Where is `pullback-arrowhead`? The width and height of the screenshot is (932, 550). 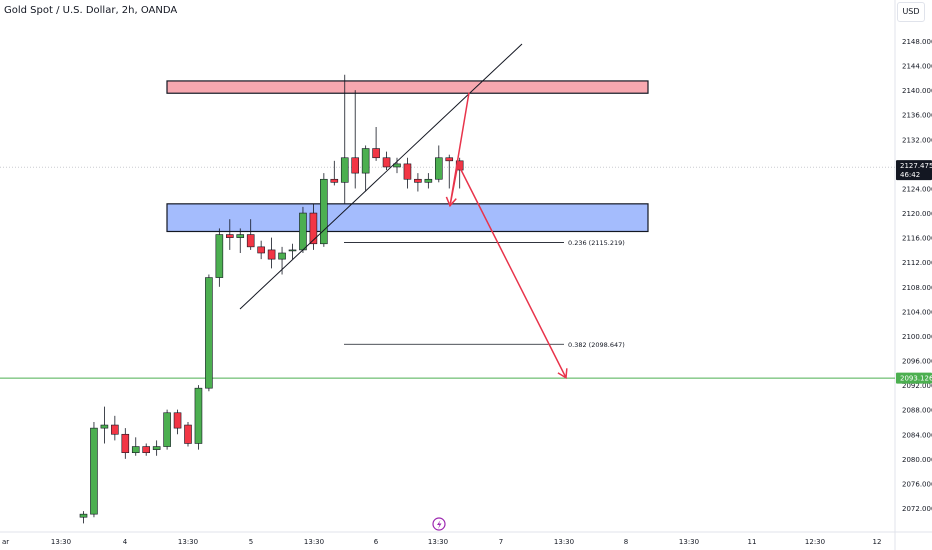 pullback-arrowhead is located at coordinates (451, 202).